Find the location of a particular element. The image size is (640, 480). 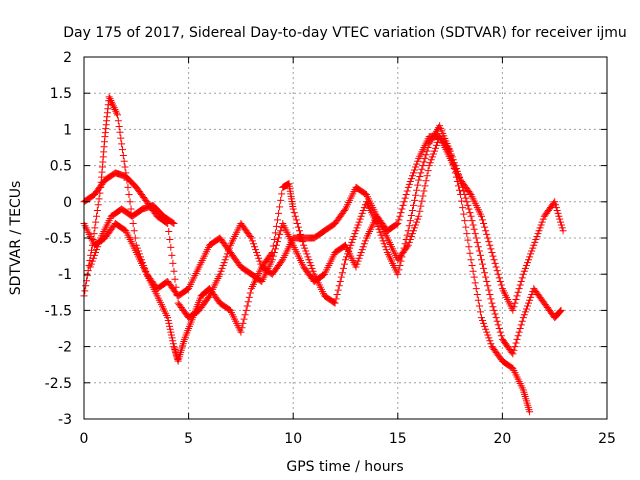

y-tick-label: 2 is located at coordinates (67, 58).